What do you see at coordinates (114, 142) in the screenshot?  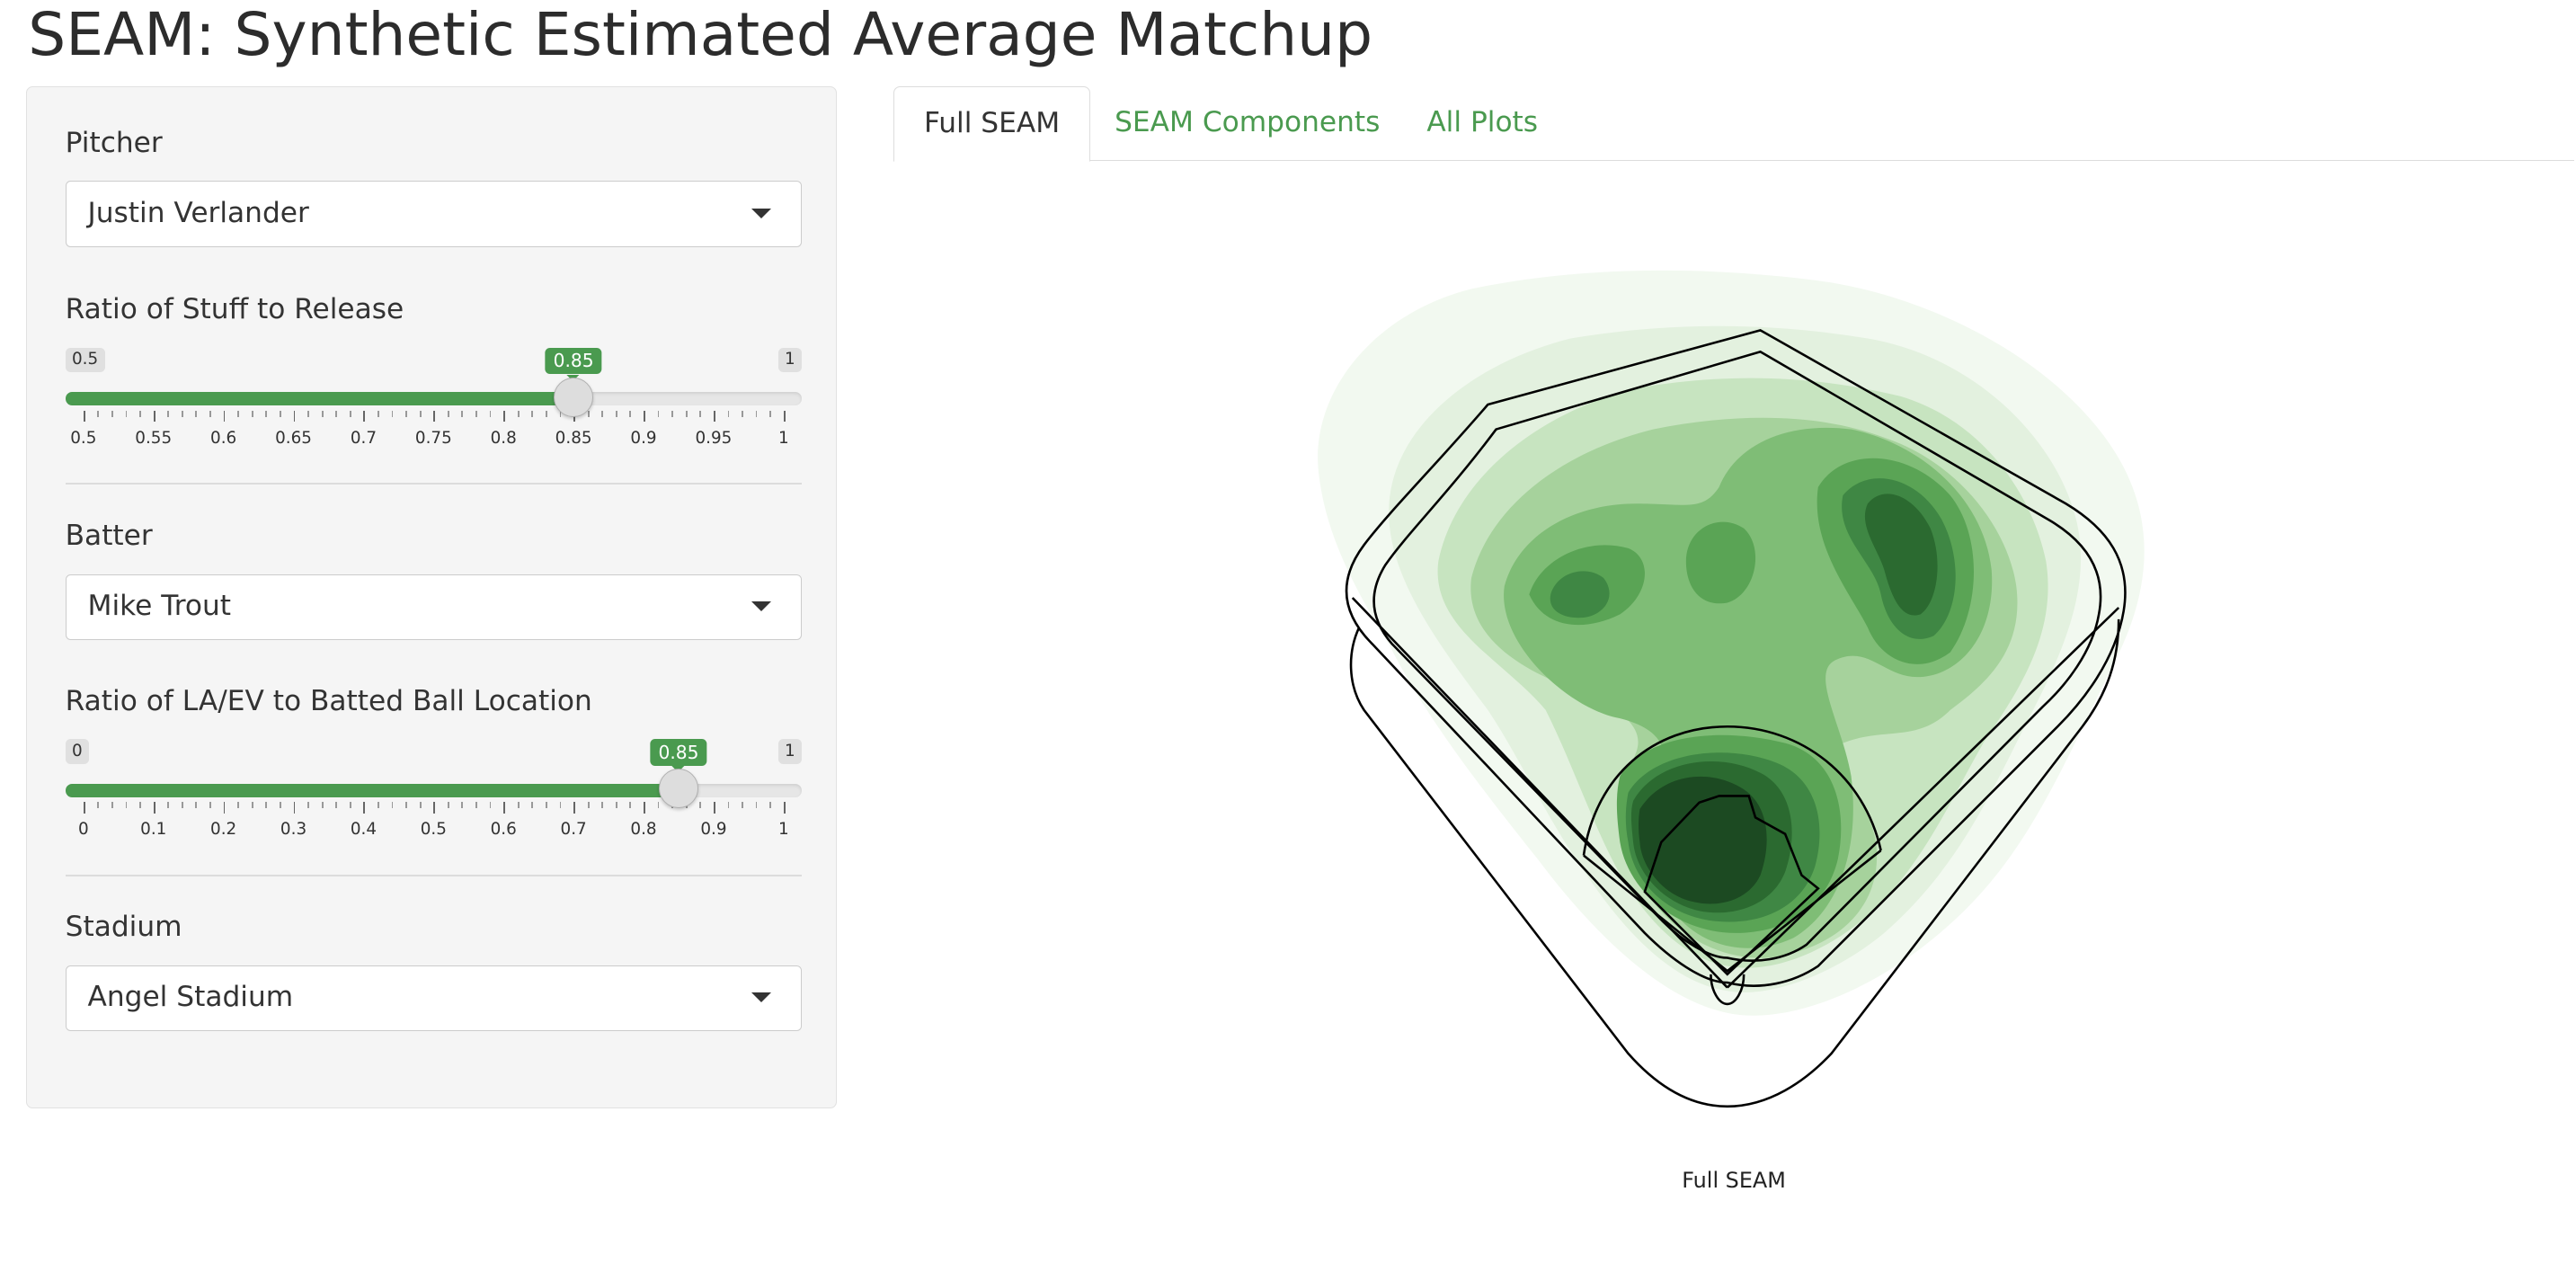 I see `pitcher-label: Pitcher` at bounding box center [114, 142].